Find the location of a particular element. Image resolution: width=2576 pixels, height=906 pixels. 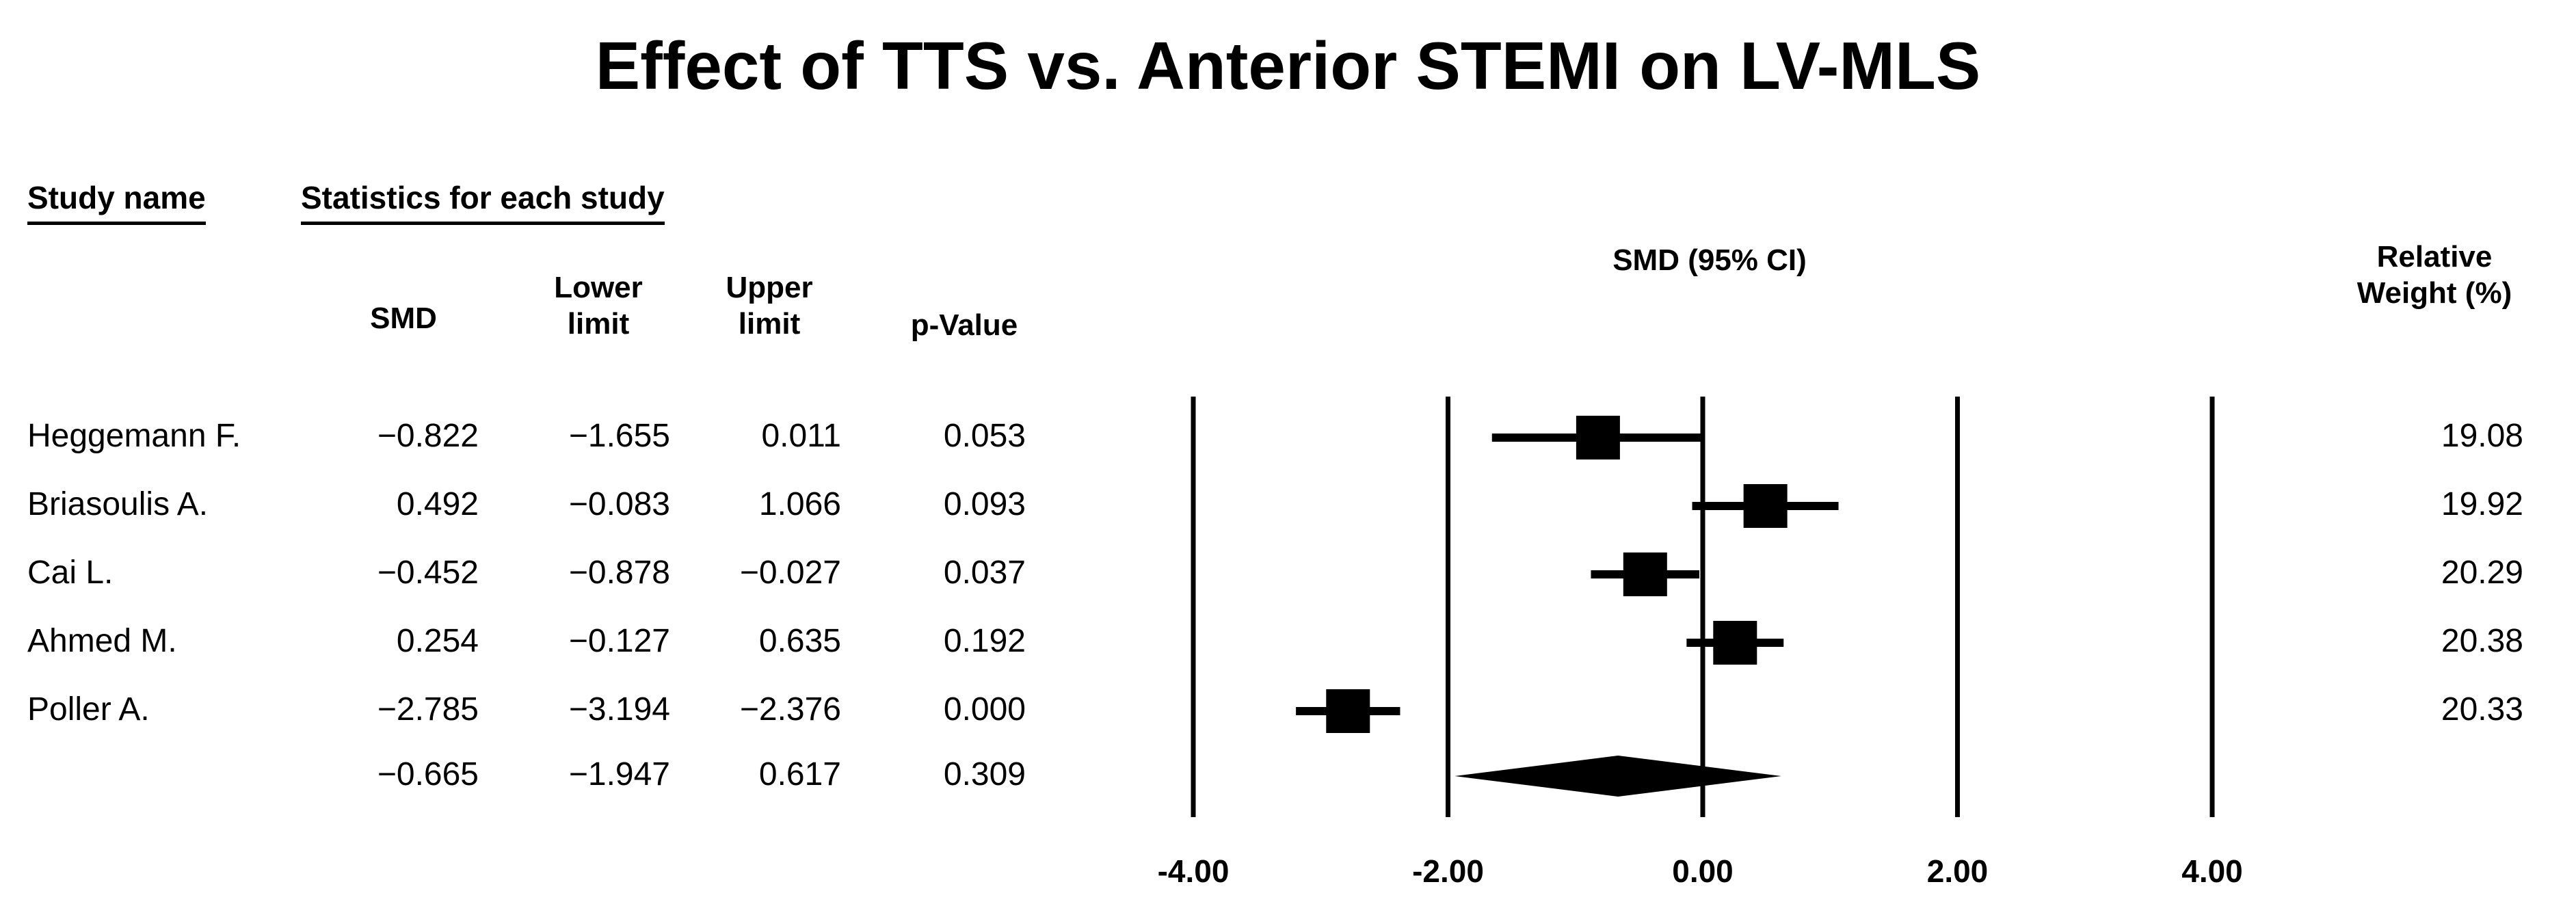

upper-limit-value: 0.635 is located at coordinates (799, 641).